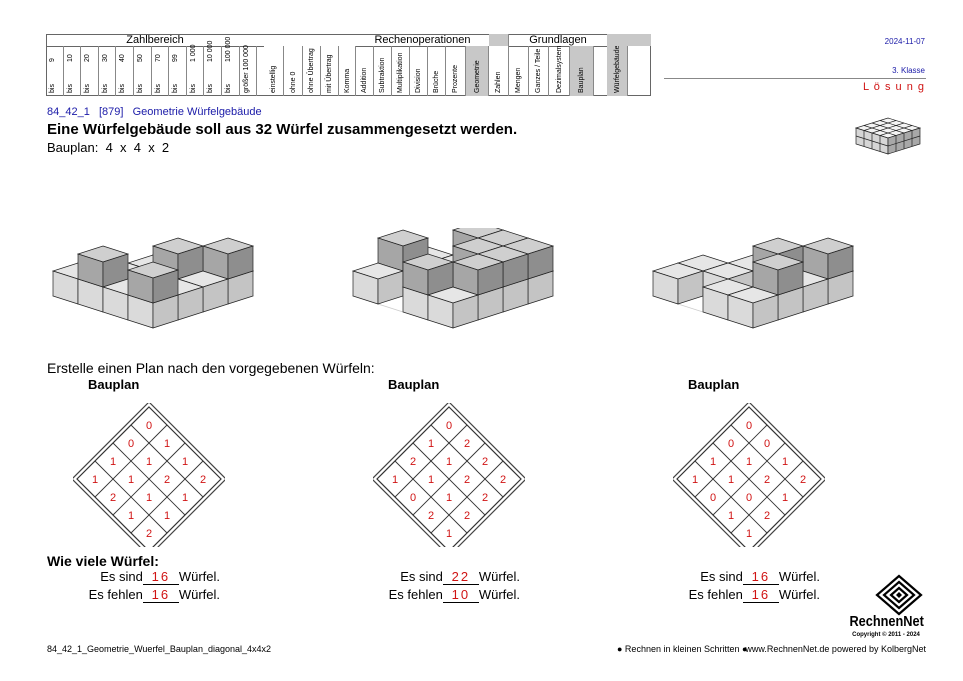  I want to click on footer-site: www.RechnenNet.de powered by KolbergNet, so click(835, 649).